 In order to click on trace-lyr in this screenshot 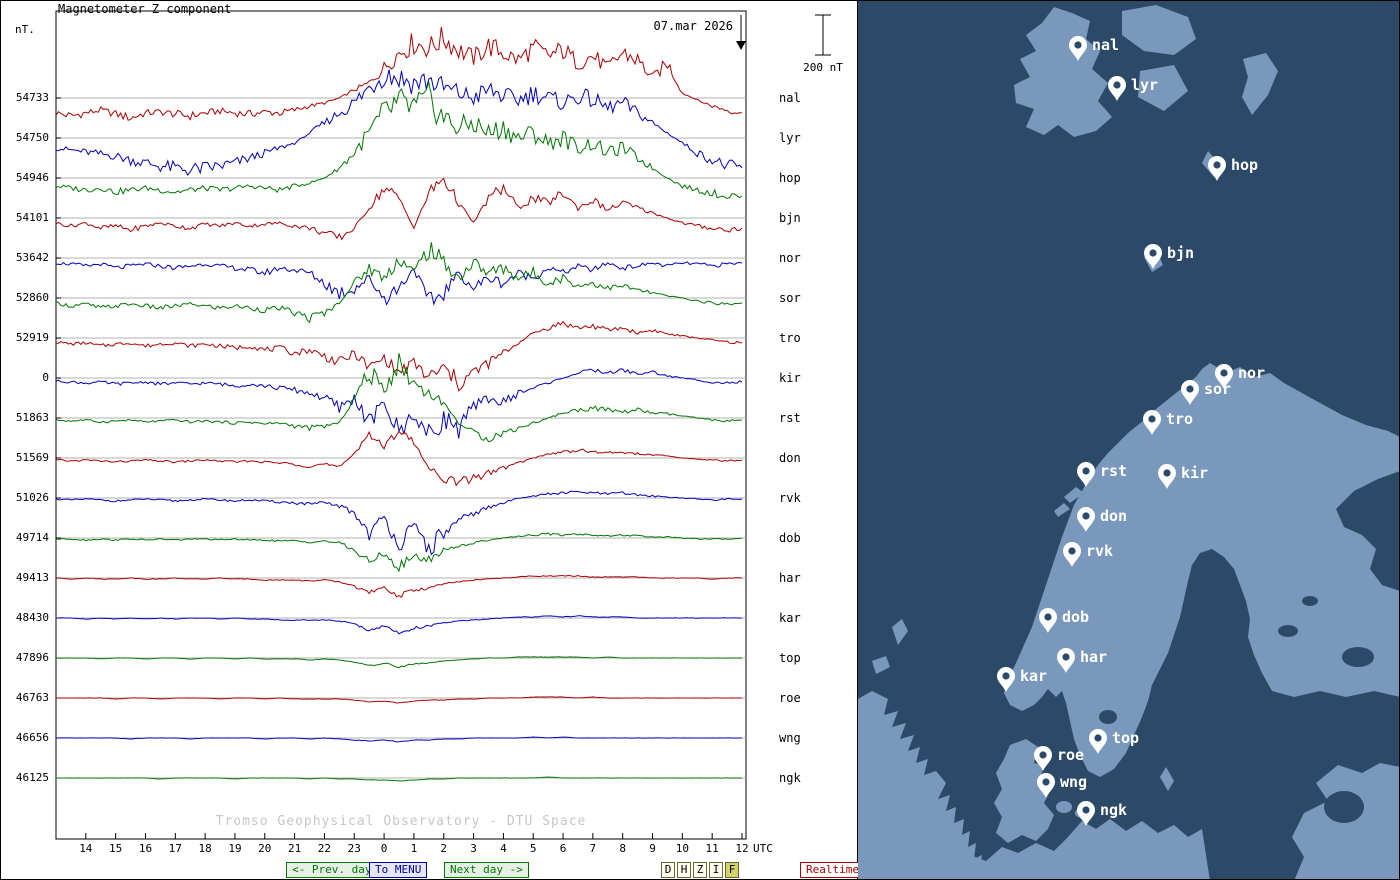, I will do `click(399, 123)`.